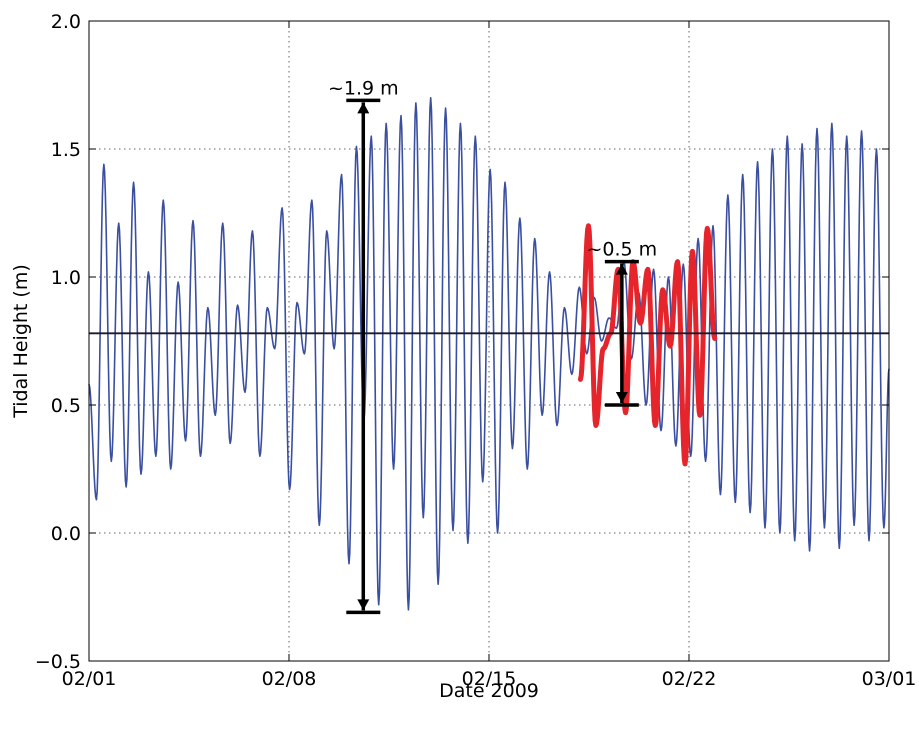  I want to click on y-tick-label: 0.0, so click(66, 534).